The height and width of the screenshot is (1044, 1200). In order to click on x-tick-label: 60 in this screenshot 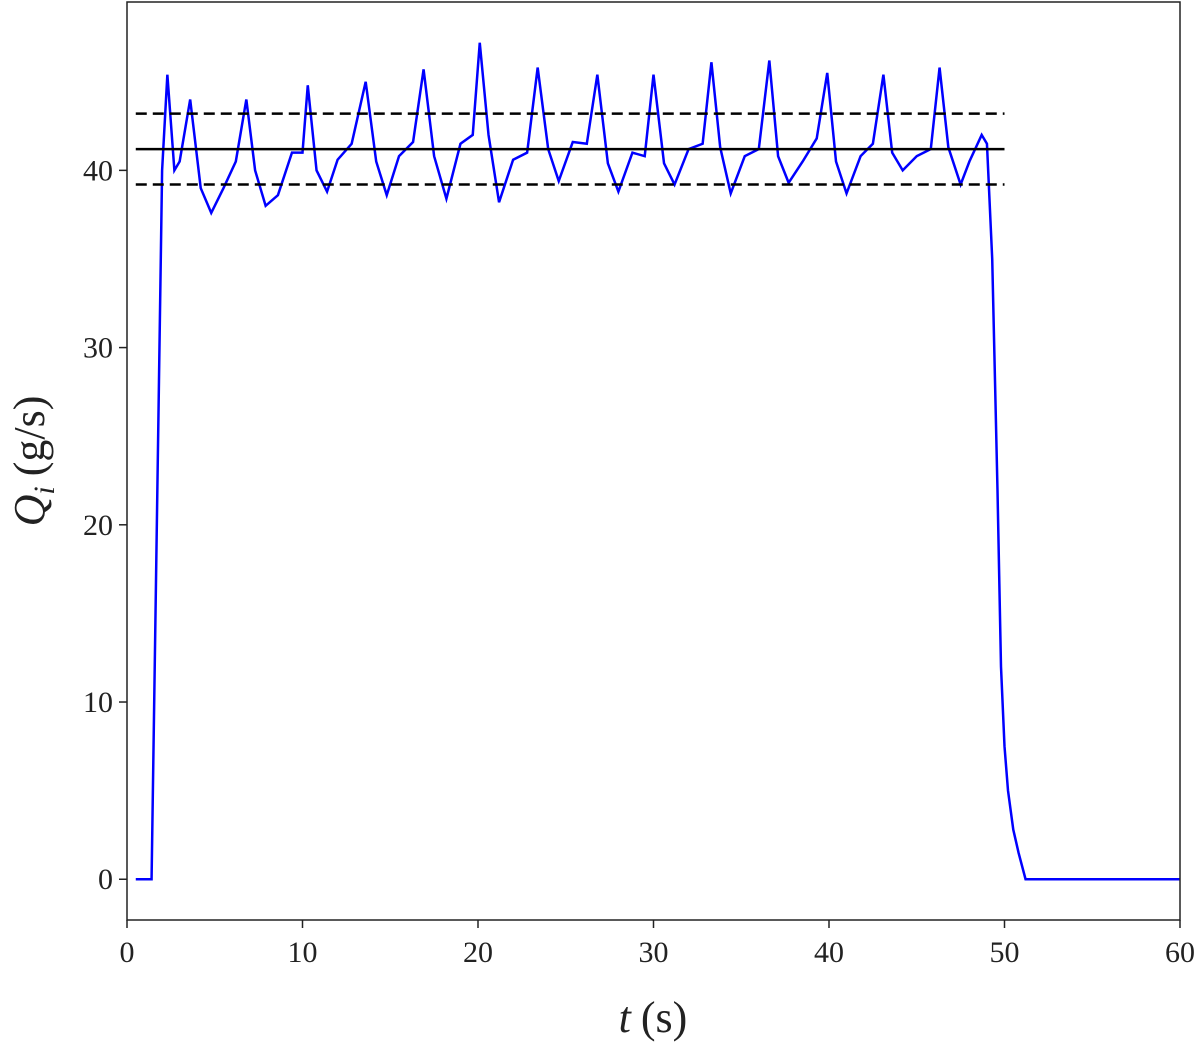, I will do `click(1180, 952)`.